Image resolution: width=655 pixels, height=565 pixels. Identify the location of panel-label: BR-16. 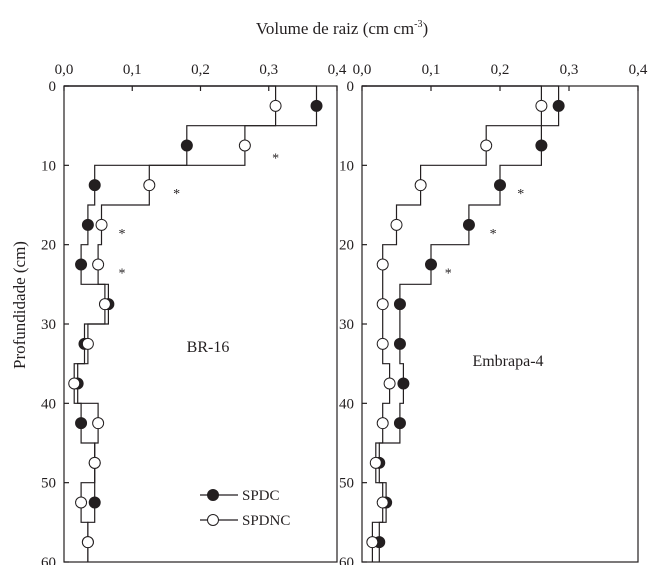
(208, 347).